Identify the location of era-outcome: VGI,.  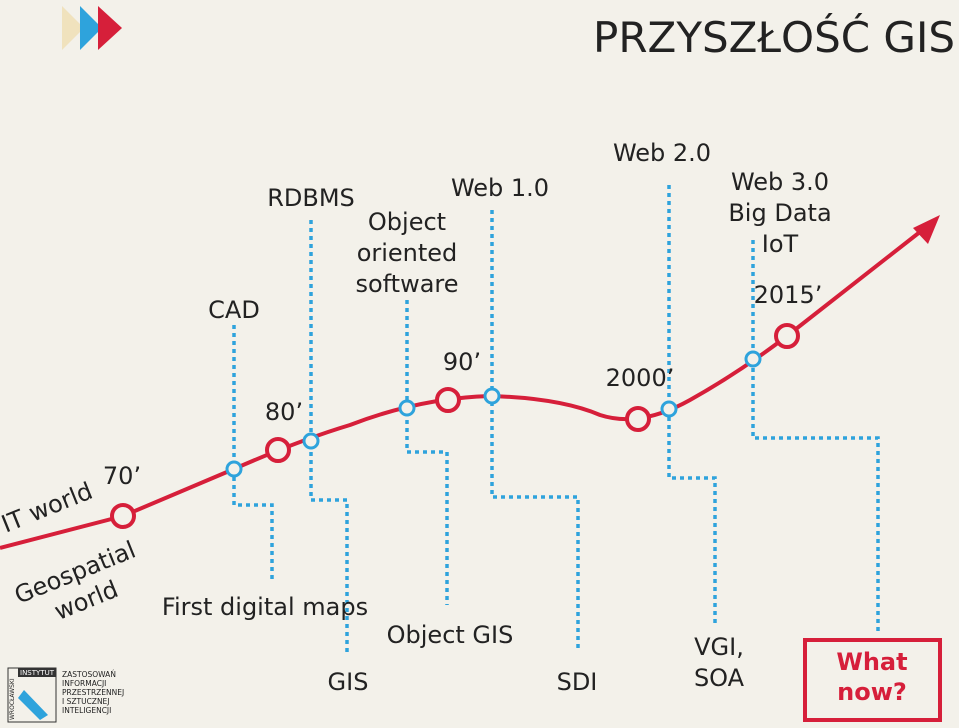
(719, 647).